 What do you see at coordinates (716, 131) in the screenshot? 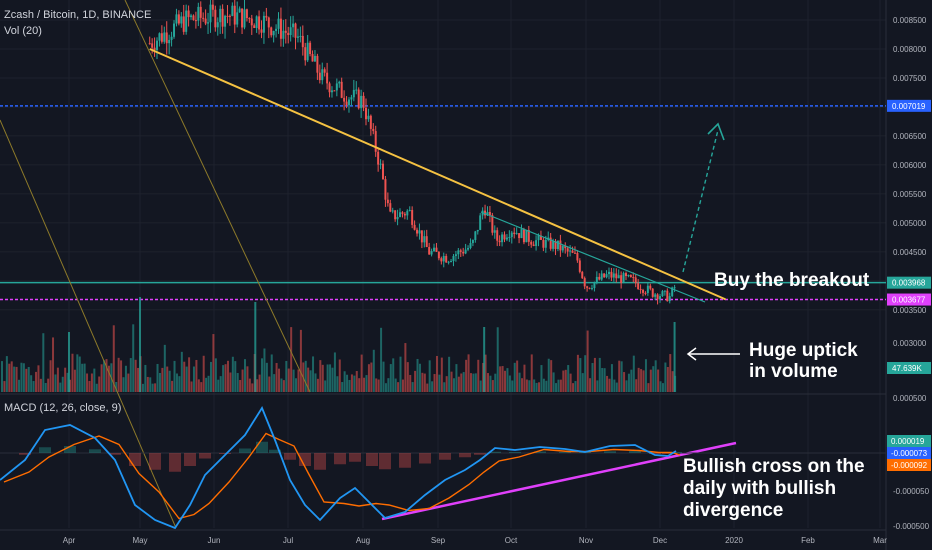
I see `breakout-arrow-head` at bounding box center [716, 131].